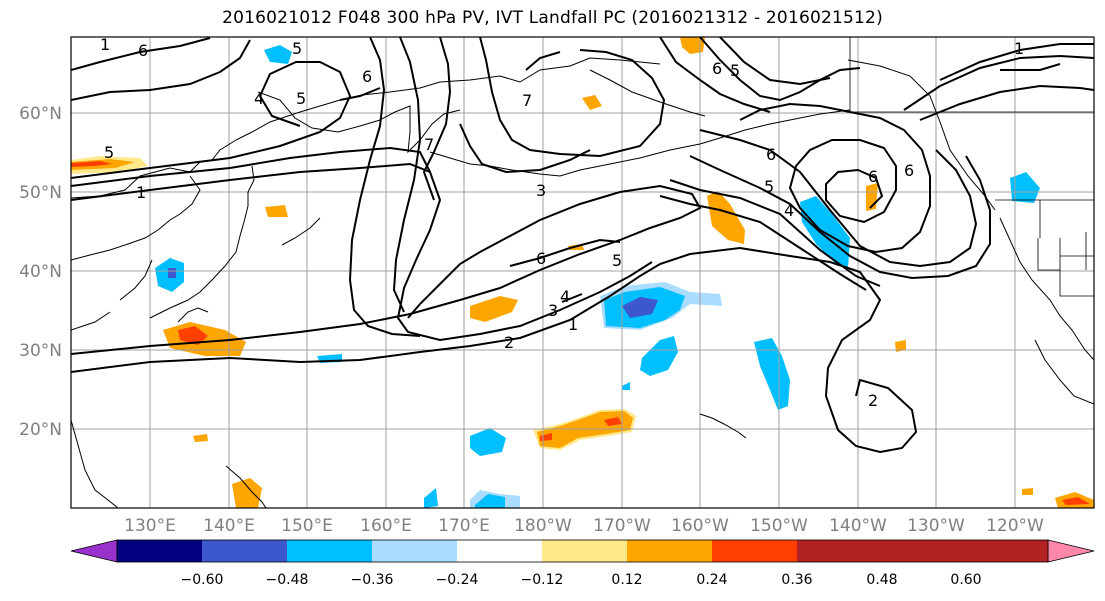  I want to click on lat-label: 40°N, so click(40, 272).